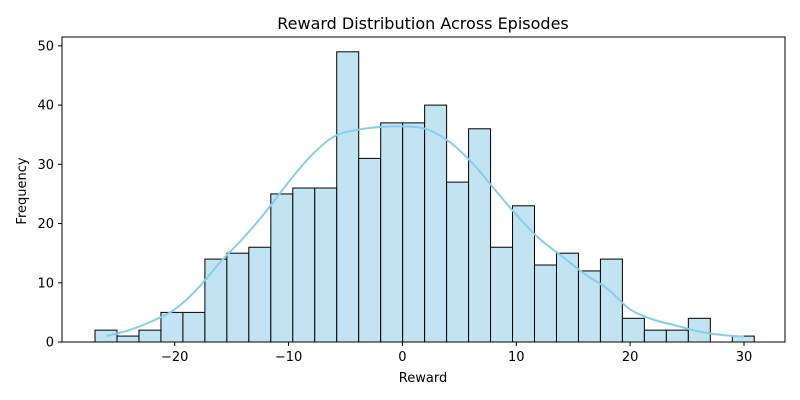 Image resolution: width=800 pixels, height=400 pixels. What do you see at coordinates (45, 106) in the screenshot?
I see `y-tick-label: 40` at bounding box center [45, 106].